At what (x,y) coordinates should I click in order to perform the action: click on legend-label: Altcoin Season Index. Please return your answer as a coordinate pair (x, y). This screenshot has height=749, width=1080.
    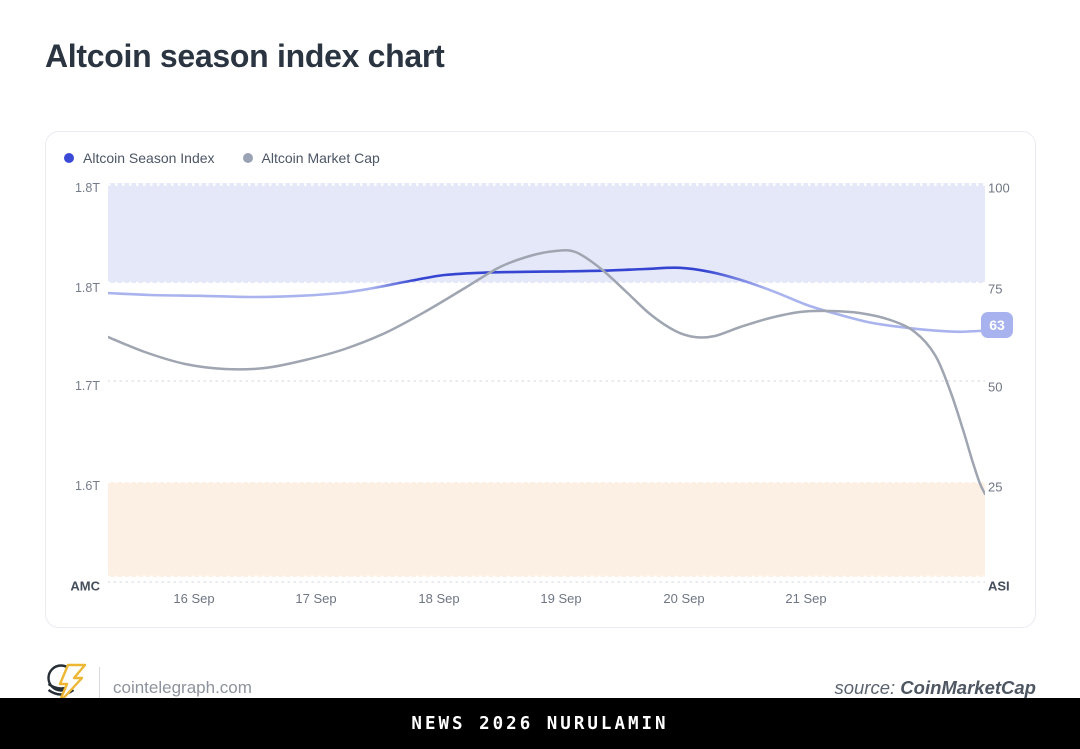
    Looking at the image, I should click on (149, 158).